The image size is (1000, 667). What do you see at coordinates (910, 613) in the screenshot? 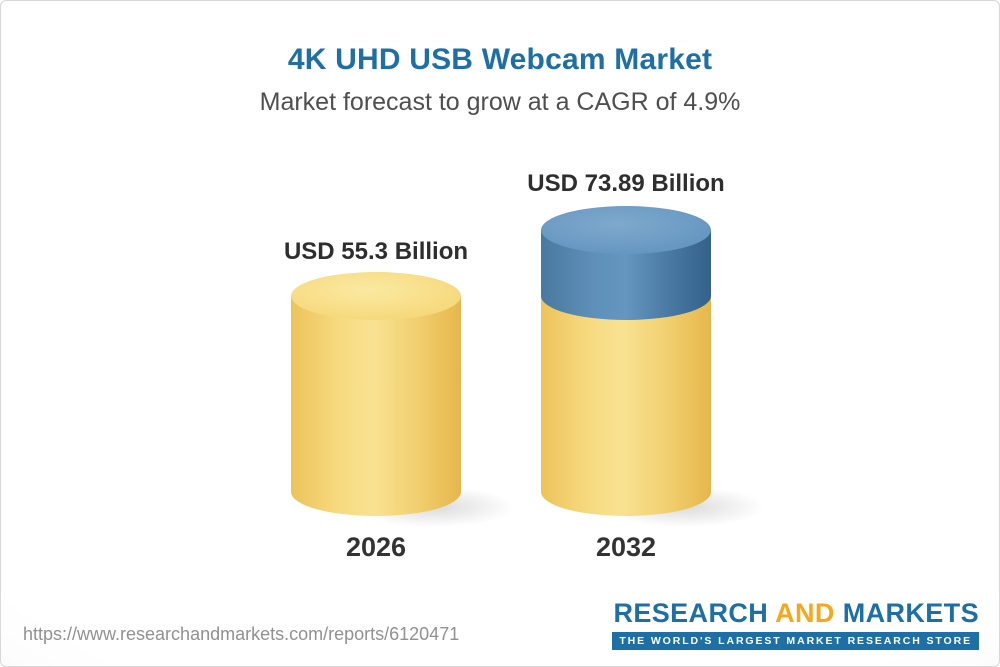
I see `logo-word-markets: MARKETS` at bounding box center [910, 613].